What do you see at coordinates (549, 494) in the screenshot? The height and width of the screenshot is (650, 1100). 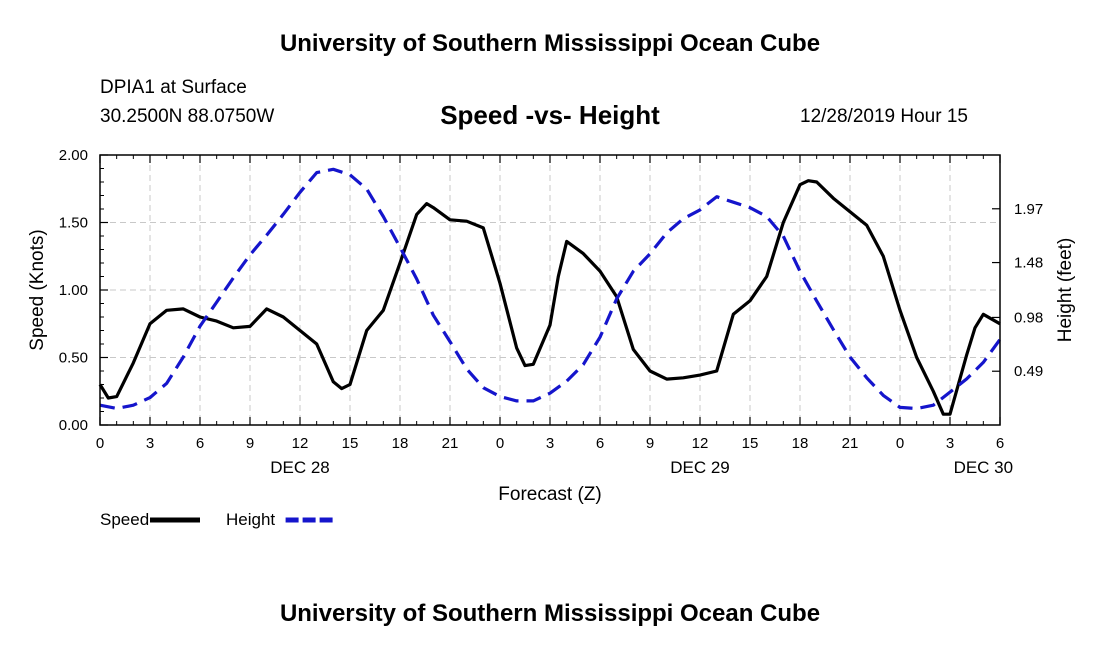 I see `x-axis-label: Forecast (Z)` at bounding box center [549, 494].